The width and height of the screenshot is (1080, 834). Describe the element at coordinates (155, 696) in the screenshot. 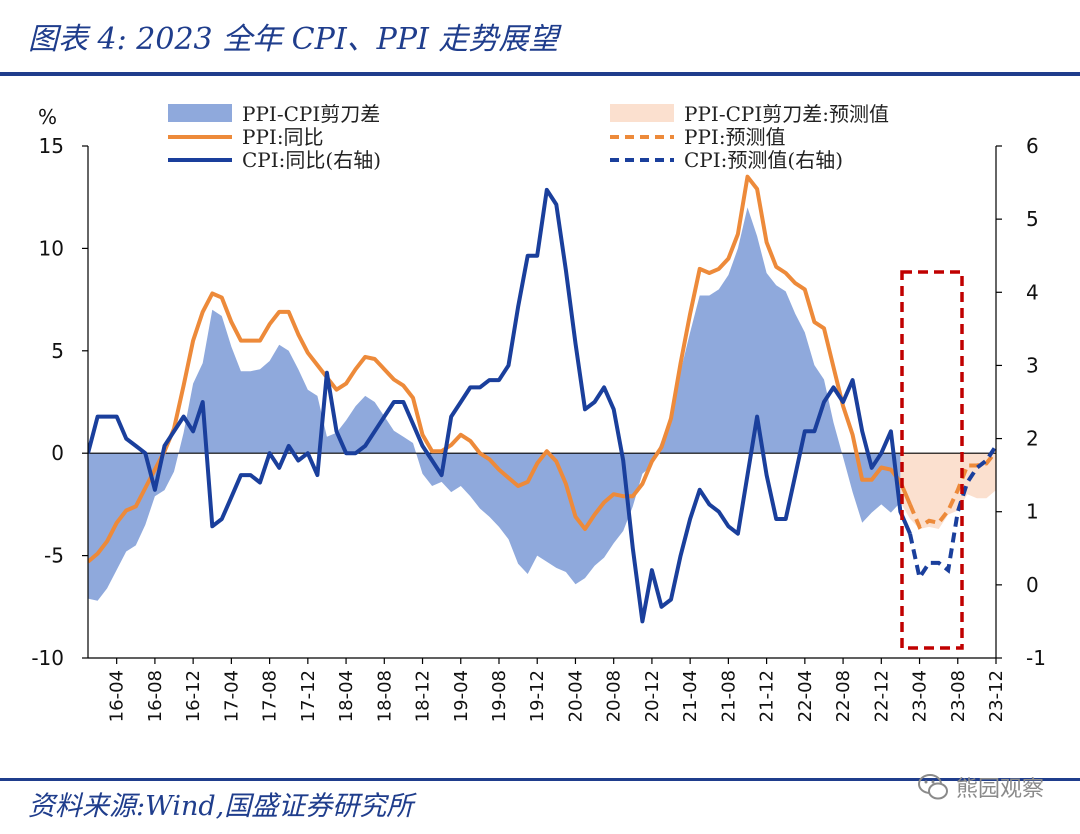

I see `x-tick-label: 16-08` at that location.